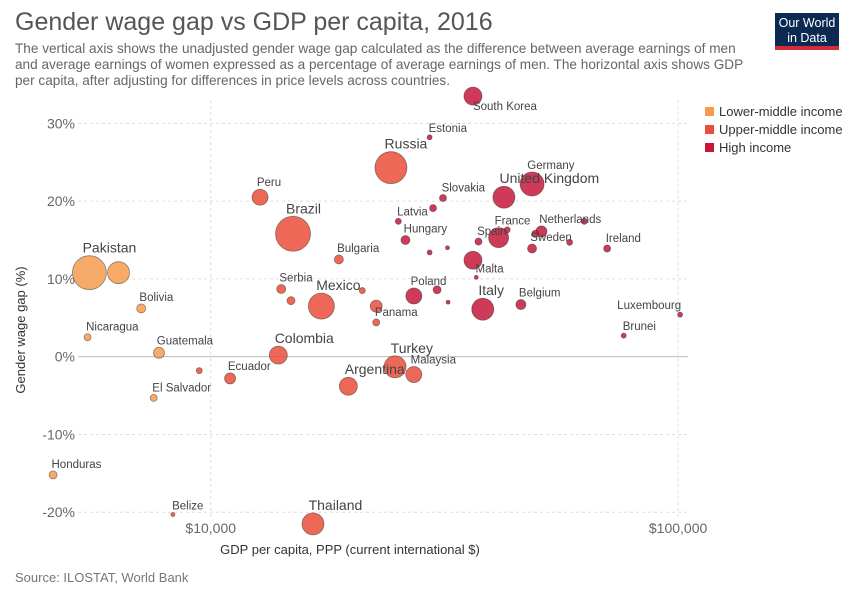  Describe the element at coordinates (187, 507) in the screenshot. I see `point-label: Belize` at that location.